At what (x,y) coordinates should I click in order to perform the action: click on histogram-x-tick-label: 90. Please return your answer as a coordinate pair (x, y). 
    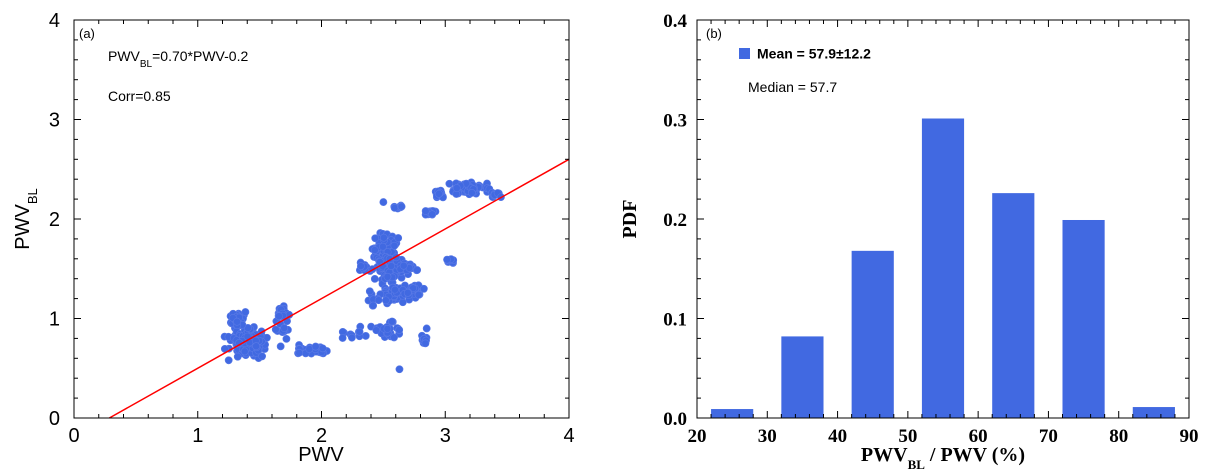
    Looking at the image, I should click on (1189, 436).